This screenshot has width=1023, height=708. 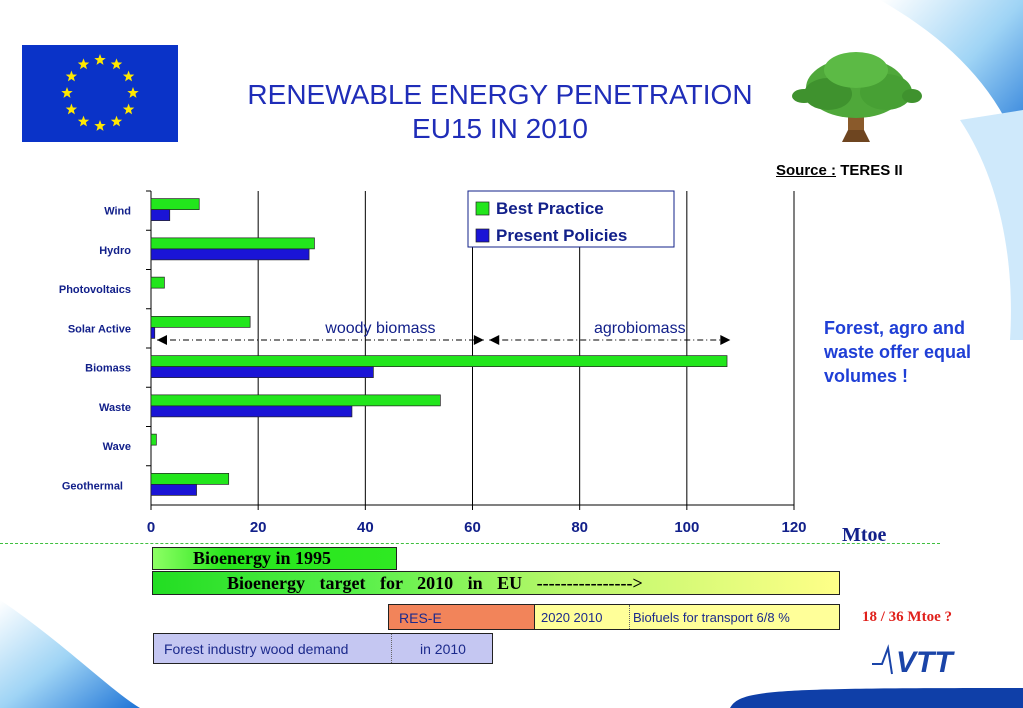 What do you see at coordinates (472, 527) in the screenshot?
I see `x-tick-label: 60` at bounding box center [472, 527].